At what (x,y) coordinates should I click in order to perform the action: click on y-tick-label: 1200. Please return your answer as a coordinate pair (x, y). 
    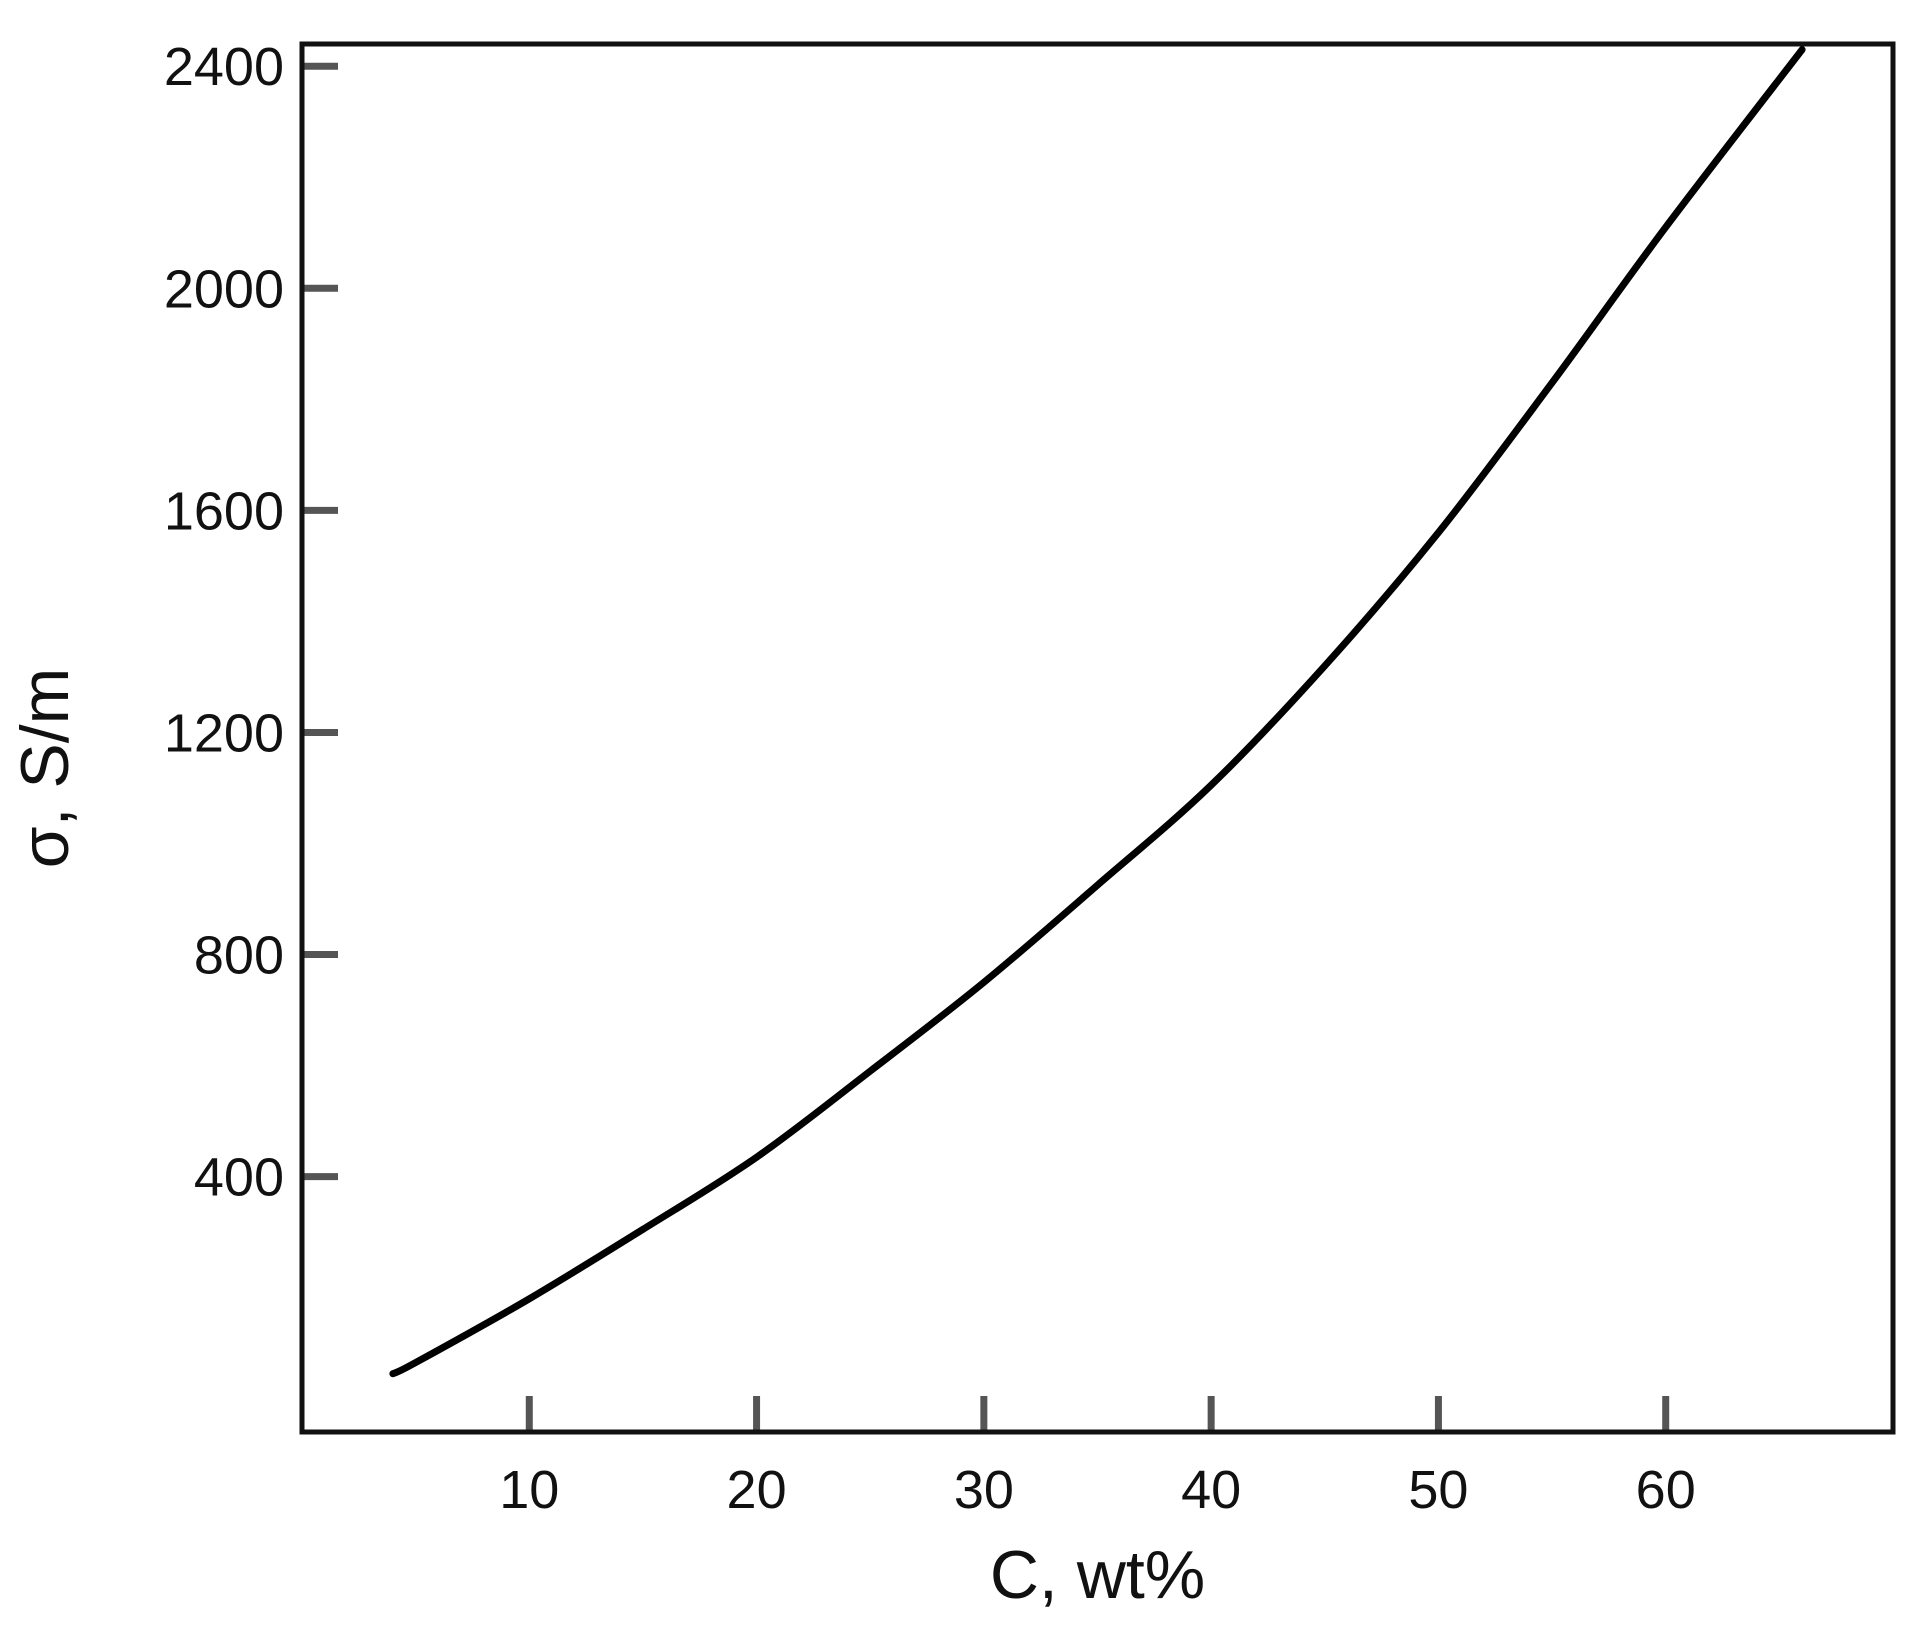
    Looking at the image, I should click on (224, 733).